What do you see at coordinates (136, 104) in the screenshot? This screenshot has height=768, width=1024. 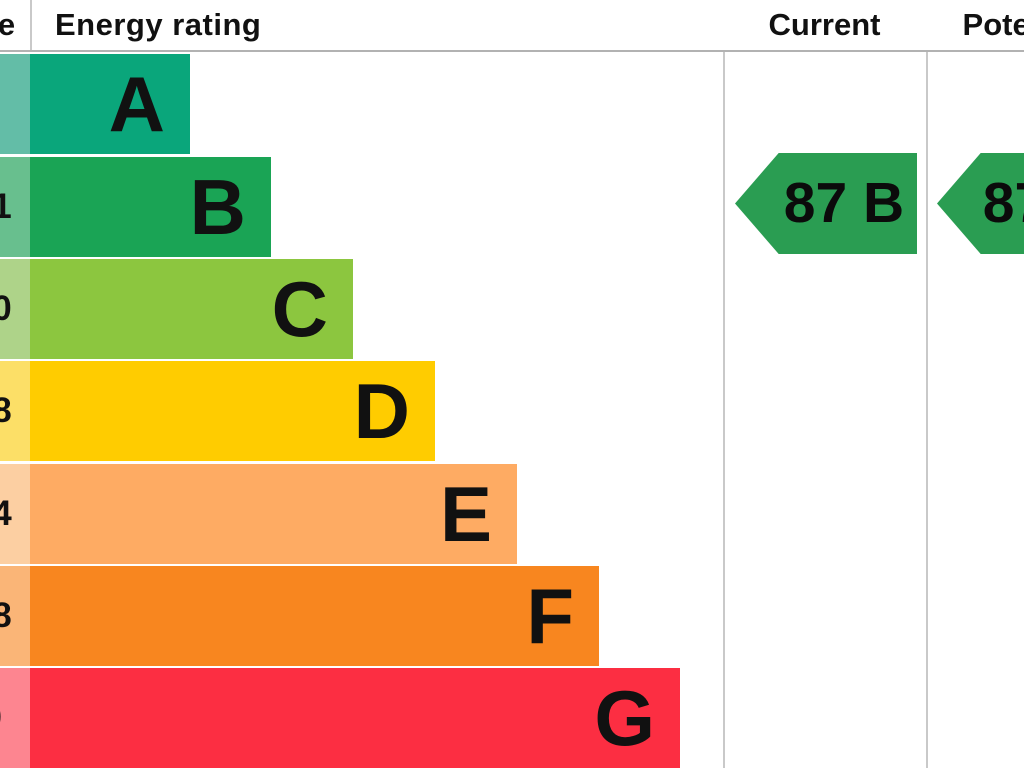 I see `rating-letter: A` at bounding box center [136, 104].